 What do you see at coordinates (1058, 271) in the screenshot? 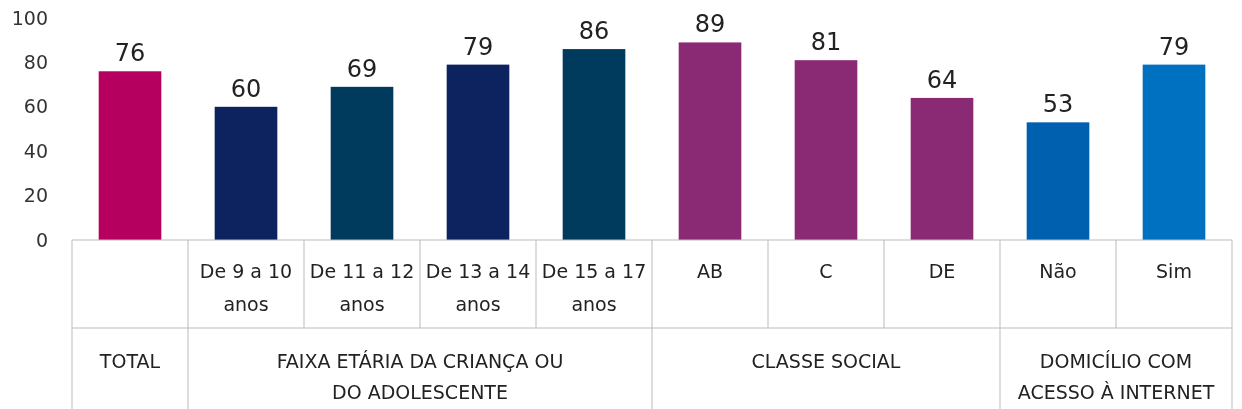
I see `x-tick-label: Não` at bounding box center [1058, 271].